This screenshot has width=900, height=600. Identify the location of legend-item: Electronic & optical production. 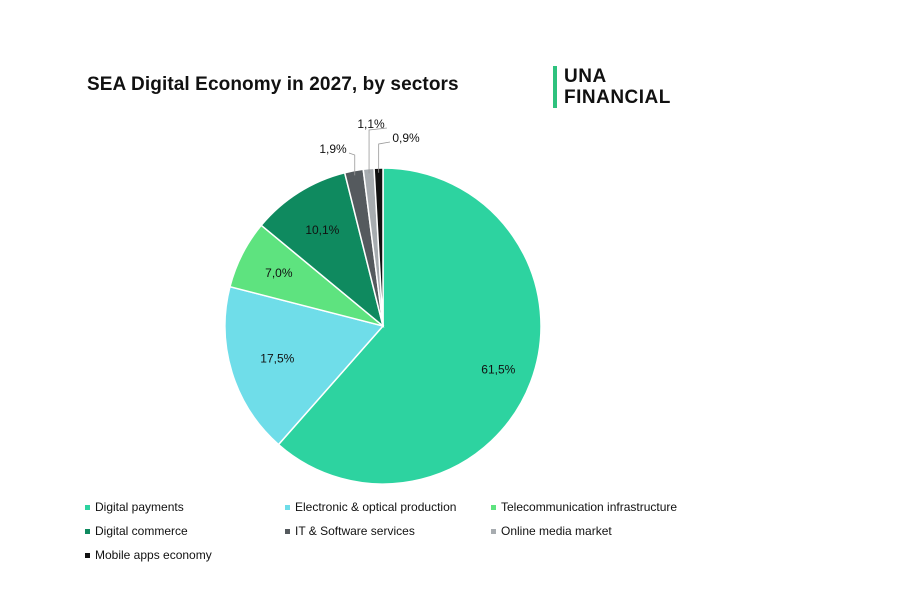
(388, 507).